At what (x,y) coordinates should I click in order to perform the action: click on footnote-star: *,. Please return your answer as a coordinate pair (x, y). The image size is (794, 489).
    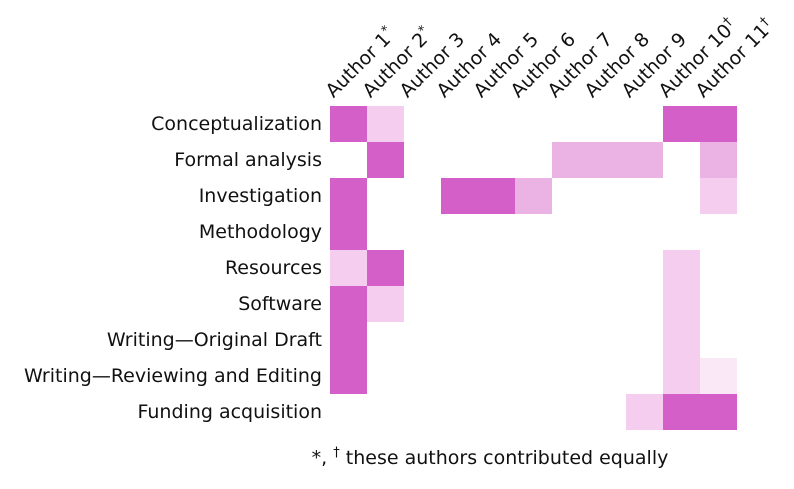
    Looking at the image, I should click on (319, 458).